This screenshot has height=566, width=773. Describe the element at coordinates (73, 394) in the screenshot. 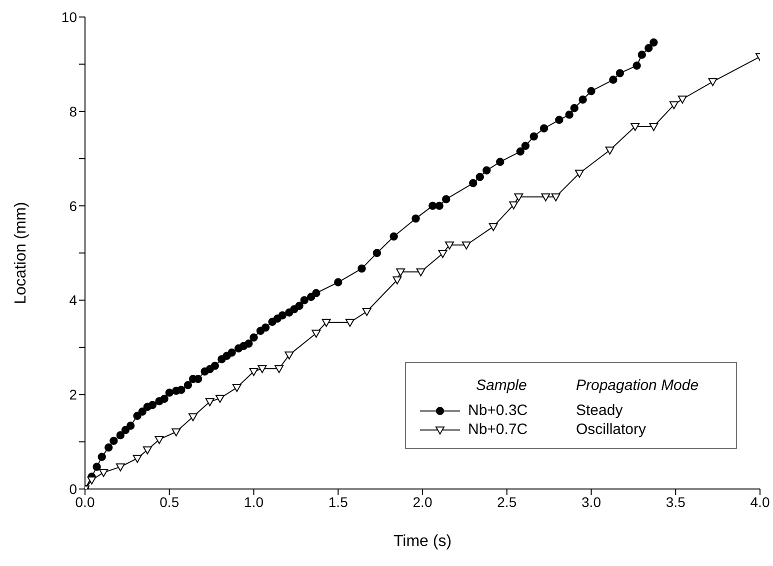

I see `y-tick-label: 2` at that location.